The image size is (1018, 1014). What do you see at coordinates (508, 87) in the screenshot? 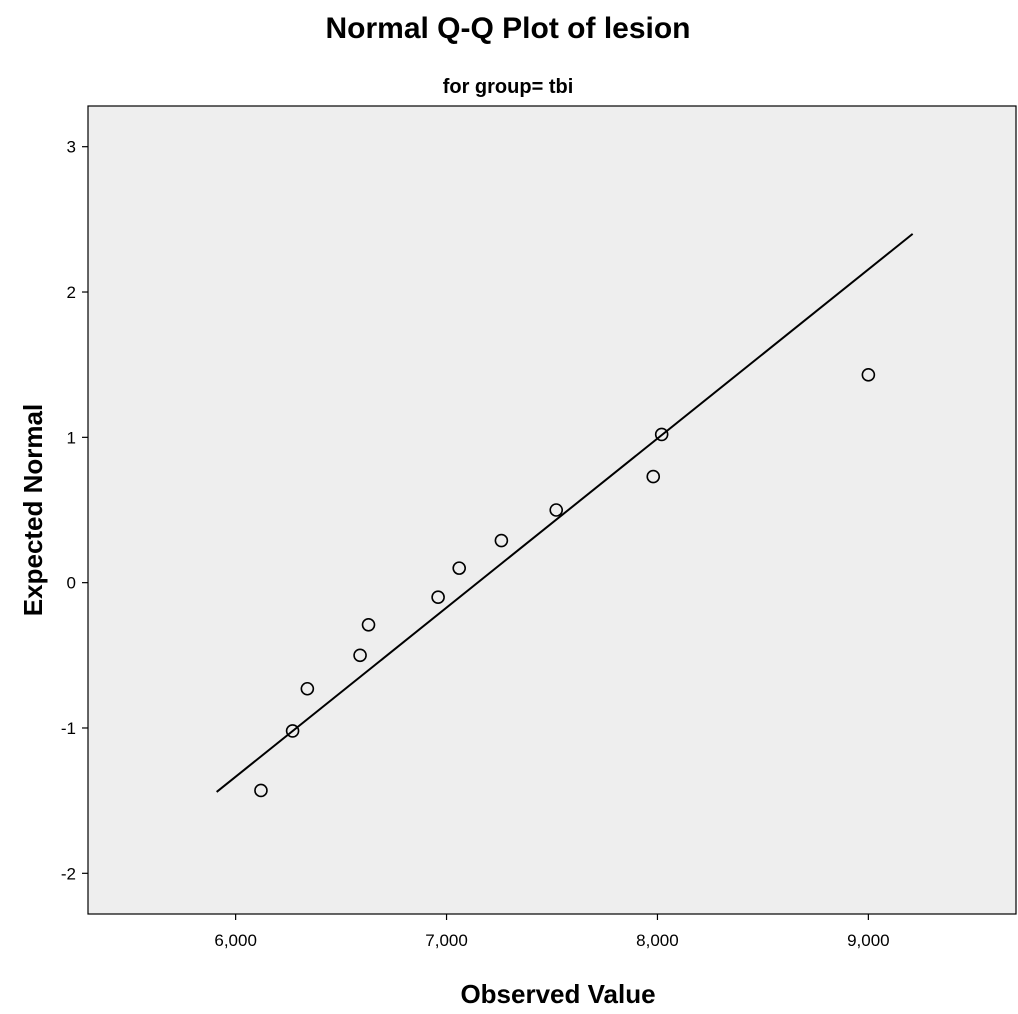
I see `chart-subtitle: for group= tbi` at bounding box center [508, 87].